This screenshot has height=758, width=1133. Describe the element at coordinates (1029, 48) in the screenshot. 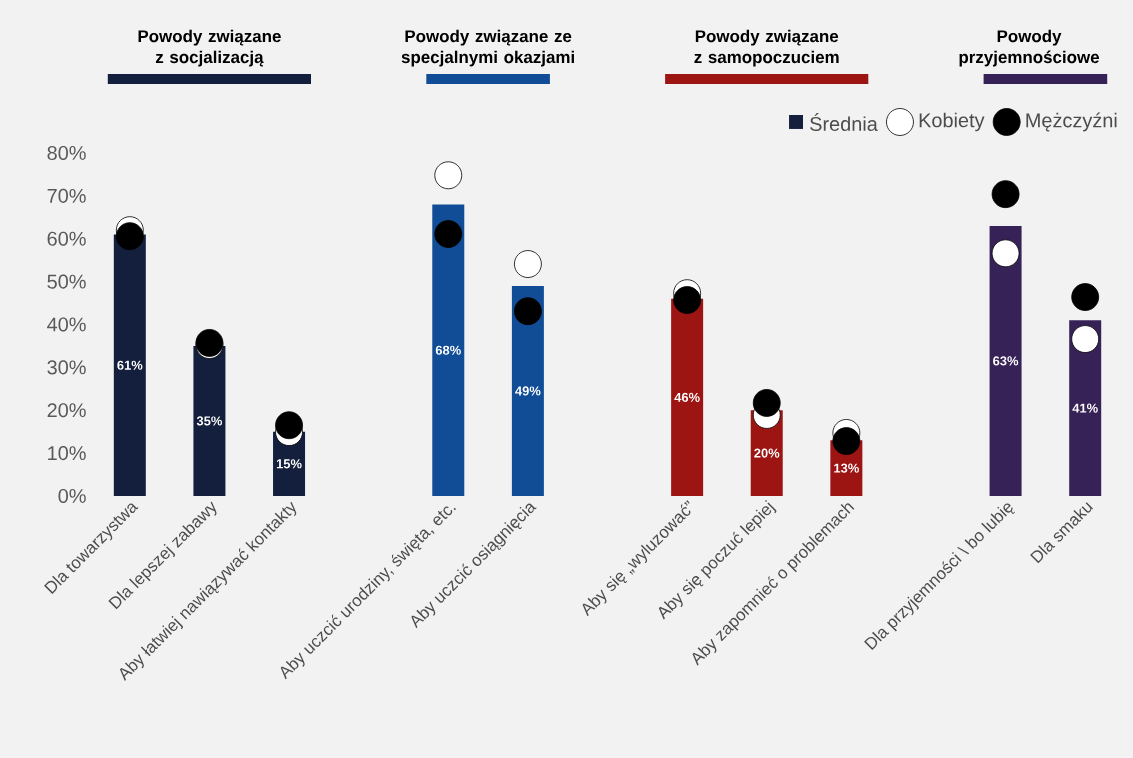

I see `text: Powody przyjemnościowe` at that location.